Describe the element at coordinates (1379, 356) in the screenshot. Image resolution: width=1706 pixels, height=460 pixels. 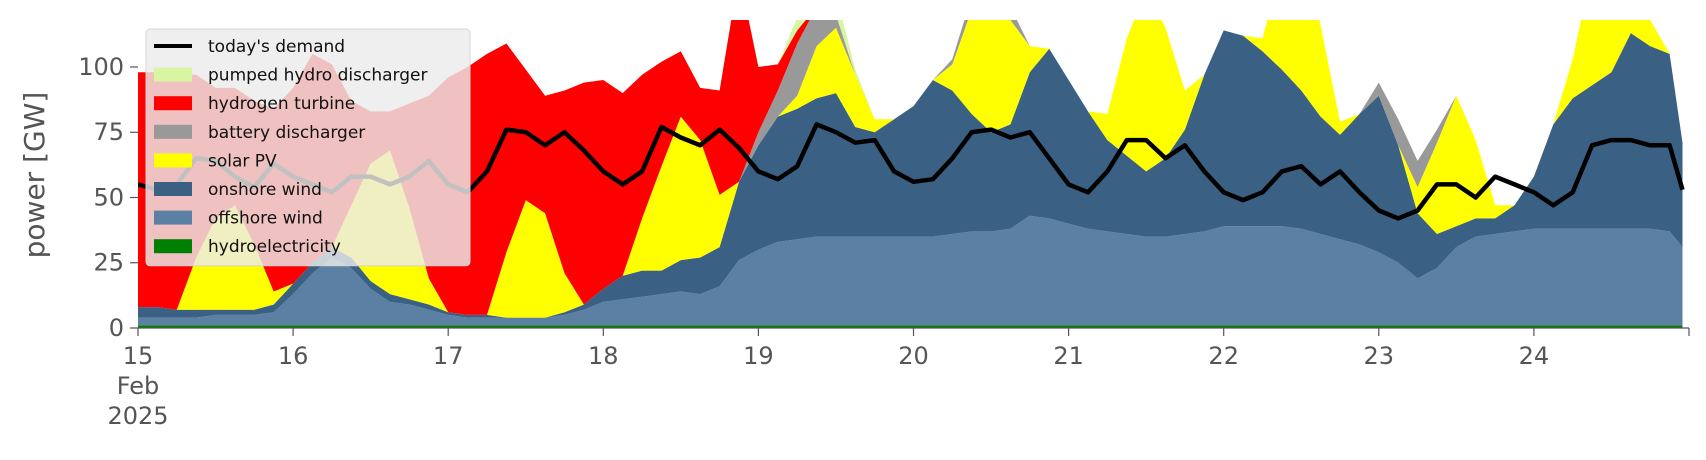
I see `x-tick-label-23: 23` at that location.